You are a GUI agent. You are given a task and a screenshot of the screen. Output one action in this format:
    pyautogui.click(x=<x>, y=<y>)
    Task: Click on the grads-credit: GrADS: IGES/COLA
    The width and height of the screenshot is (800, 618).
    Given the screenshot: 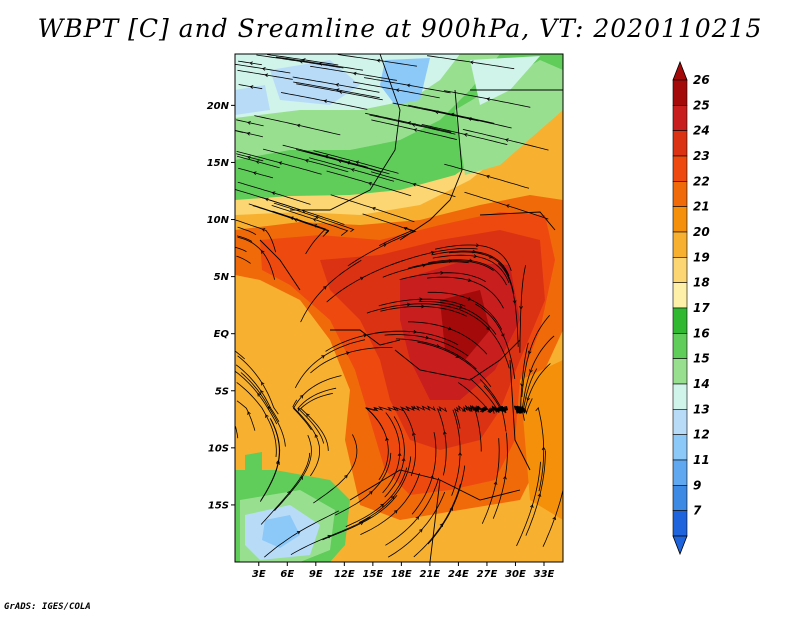 What is the action you would take?
    pyautogui.click(x=47, y=607)
    